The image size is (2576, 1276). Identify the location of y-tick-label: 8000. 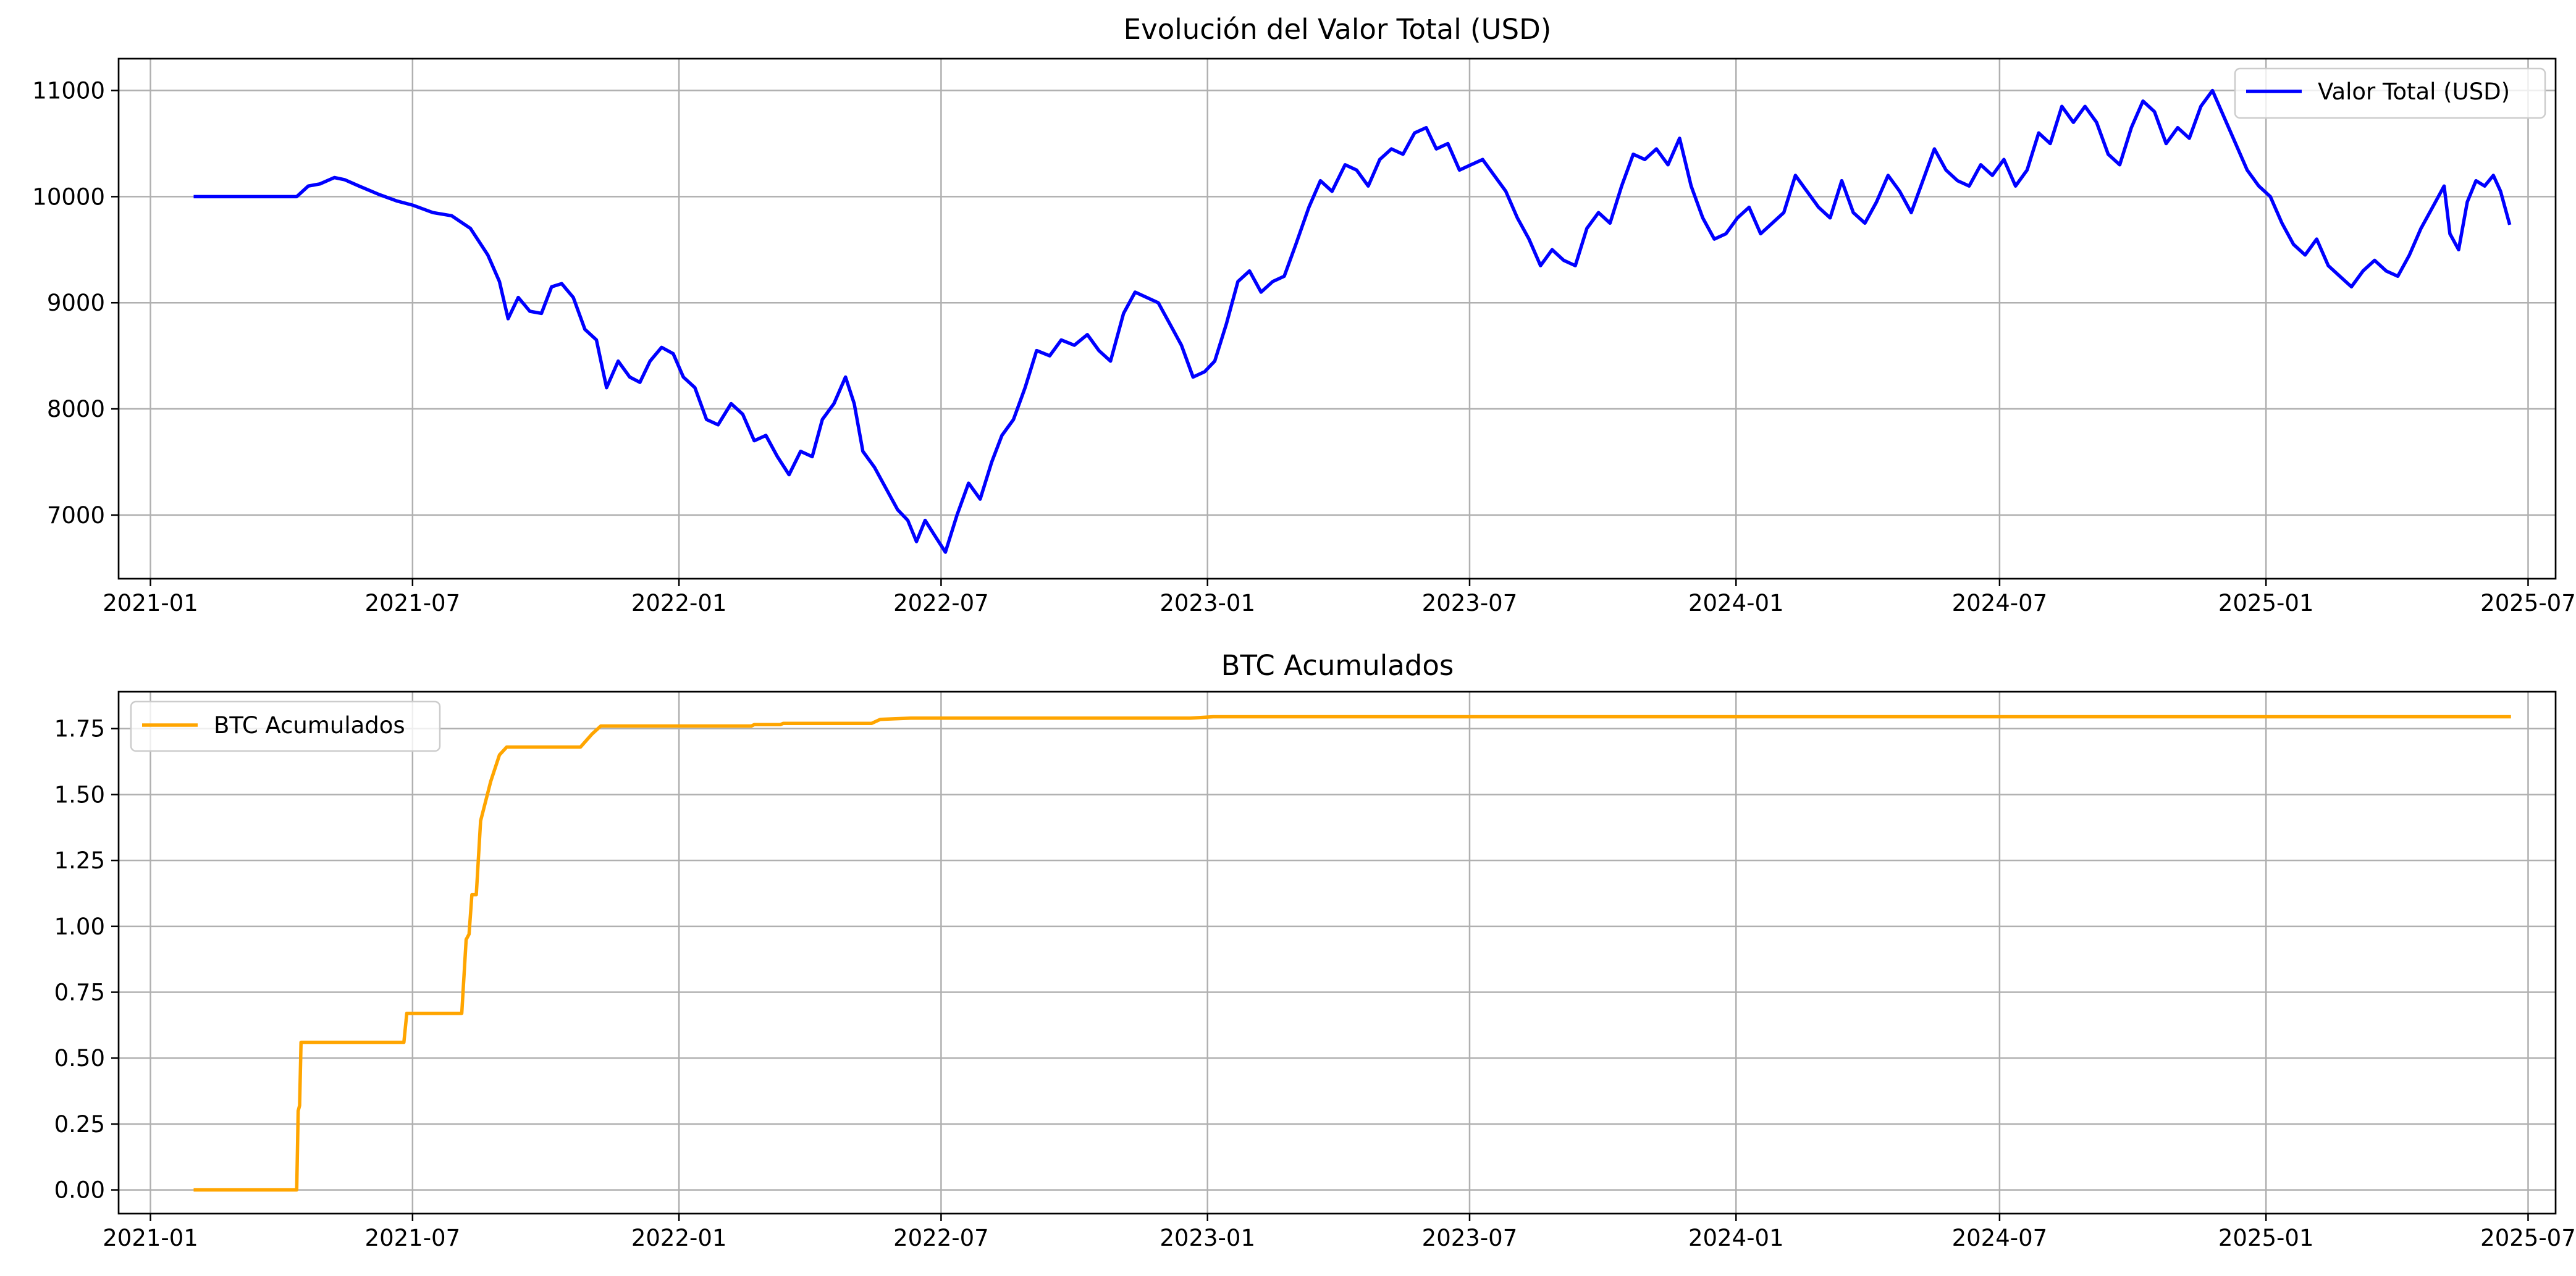
(76, 409).